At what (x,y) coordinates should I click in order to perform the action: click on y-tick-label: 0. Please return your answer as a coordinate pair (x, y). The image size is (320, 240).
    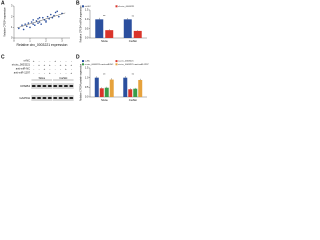
    Looking at the image, I should click on (12, 38).